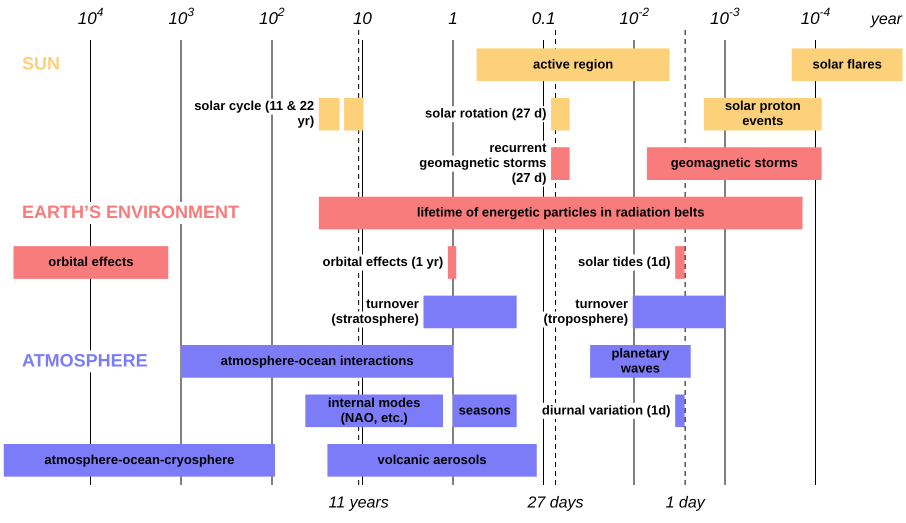  Describe the element at coordinates (374, 409) in the screenshot. I see `series-label: internal modes (NAO, etc.)` at that location.